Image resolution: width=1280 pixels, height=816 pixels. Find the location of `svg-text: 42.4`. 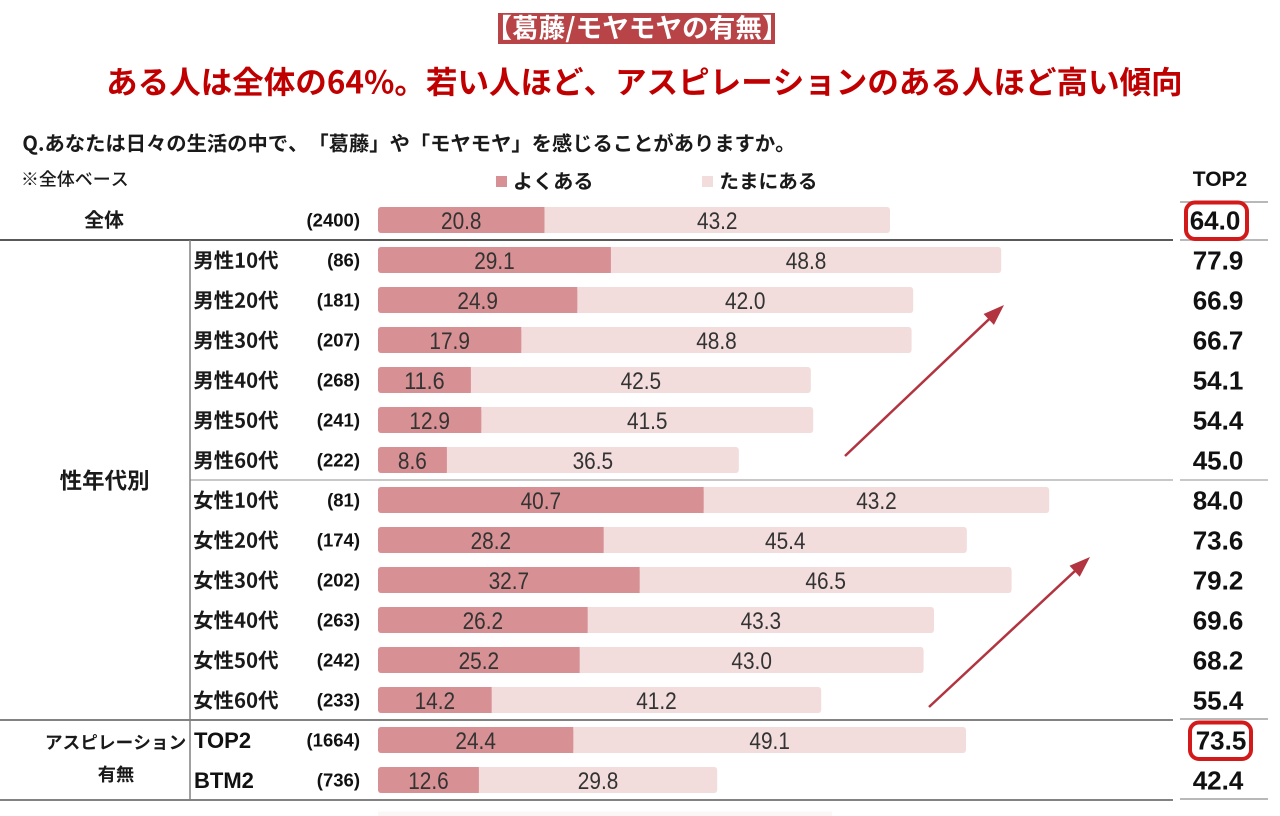

svg-text: 42.4 is located at coordinates (1218, 781).